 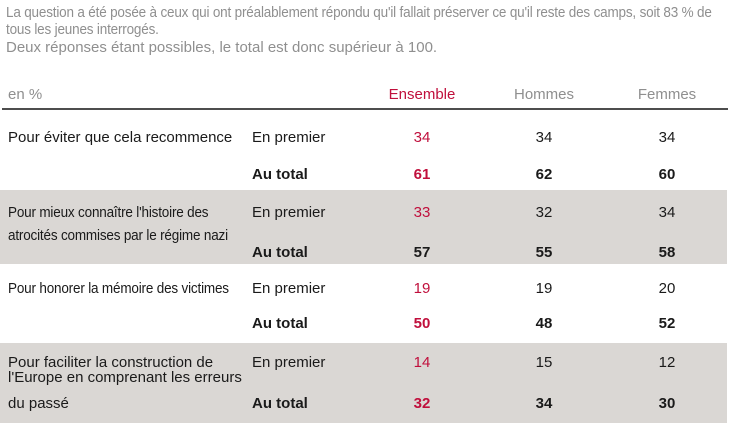 What do you see at coordinates (544, 252) in the screenshot?
I see `value-hommes: 55` at bounding box center [544, 252].